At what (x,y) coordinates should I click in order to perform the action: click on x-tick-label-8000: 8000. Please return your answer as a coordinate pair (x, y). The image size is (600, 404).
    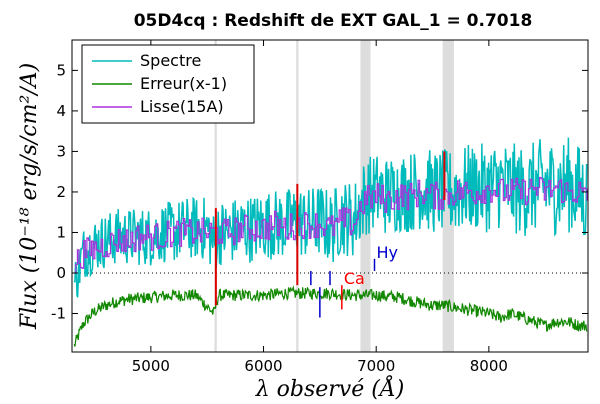
    Looking at the image, I should click on (489, 366).